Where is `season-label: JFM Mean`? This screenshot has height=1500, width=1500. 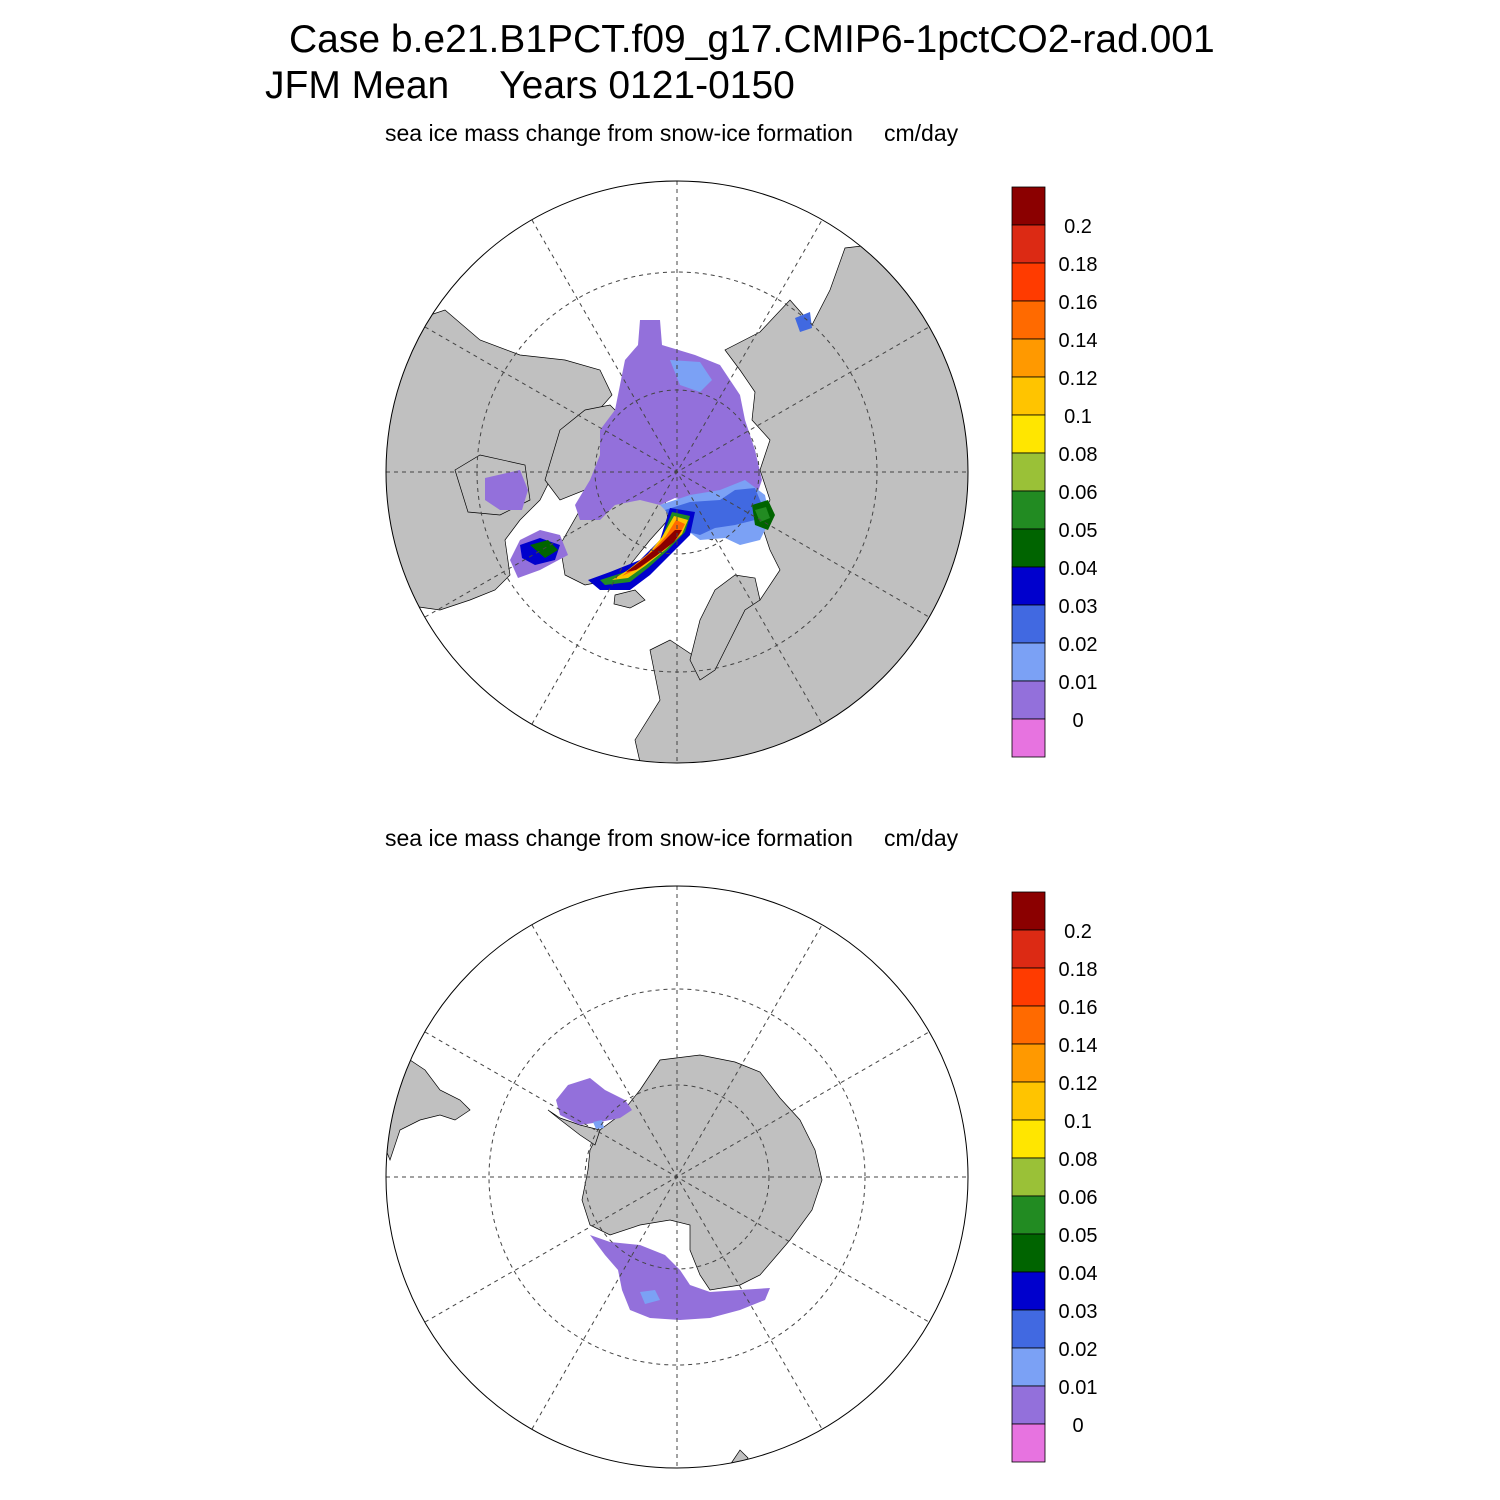 season-label: JFM Mean is located at coordinates (357, 85).